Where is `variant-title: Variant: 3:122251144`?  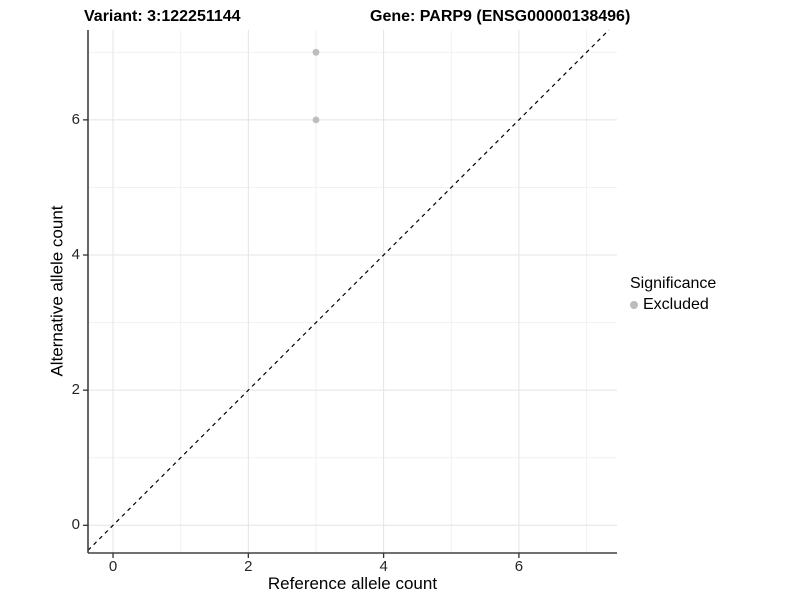 variant-title: Variant: 3:122251144 is located at coordinates (162, 16).